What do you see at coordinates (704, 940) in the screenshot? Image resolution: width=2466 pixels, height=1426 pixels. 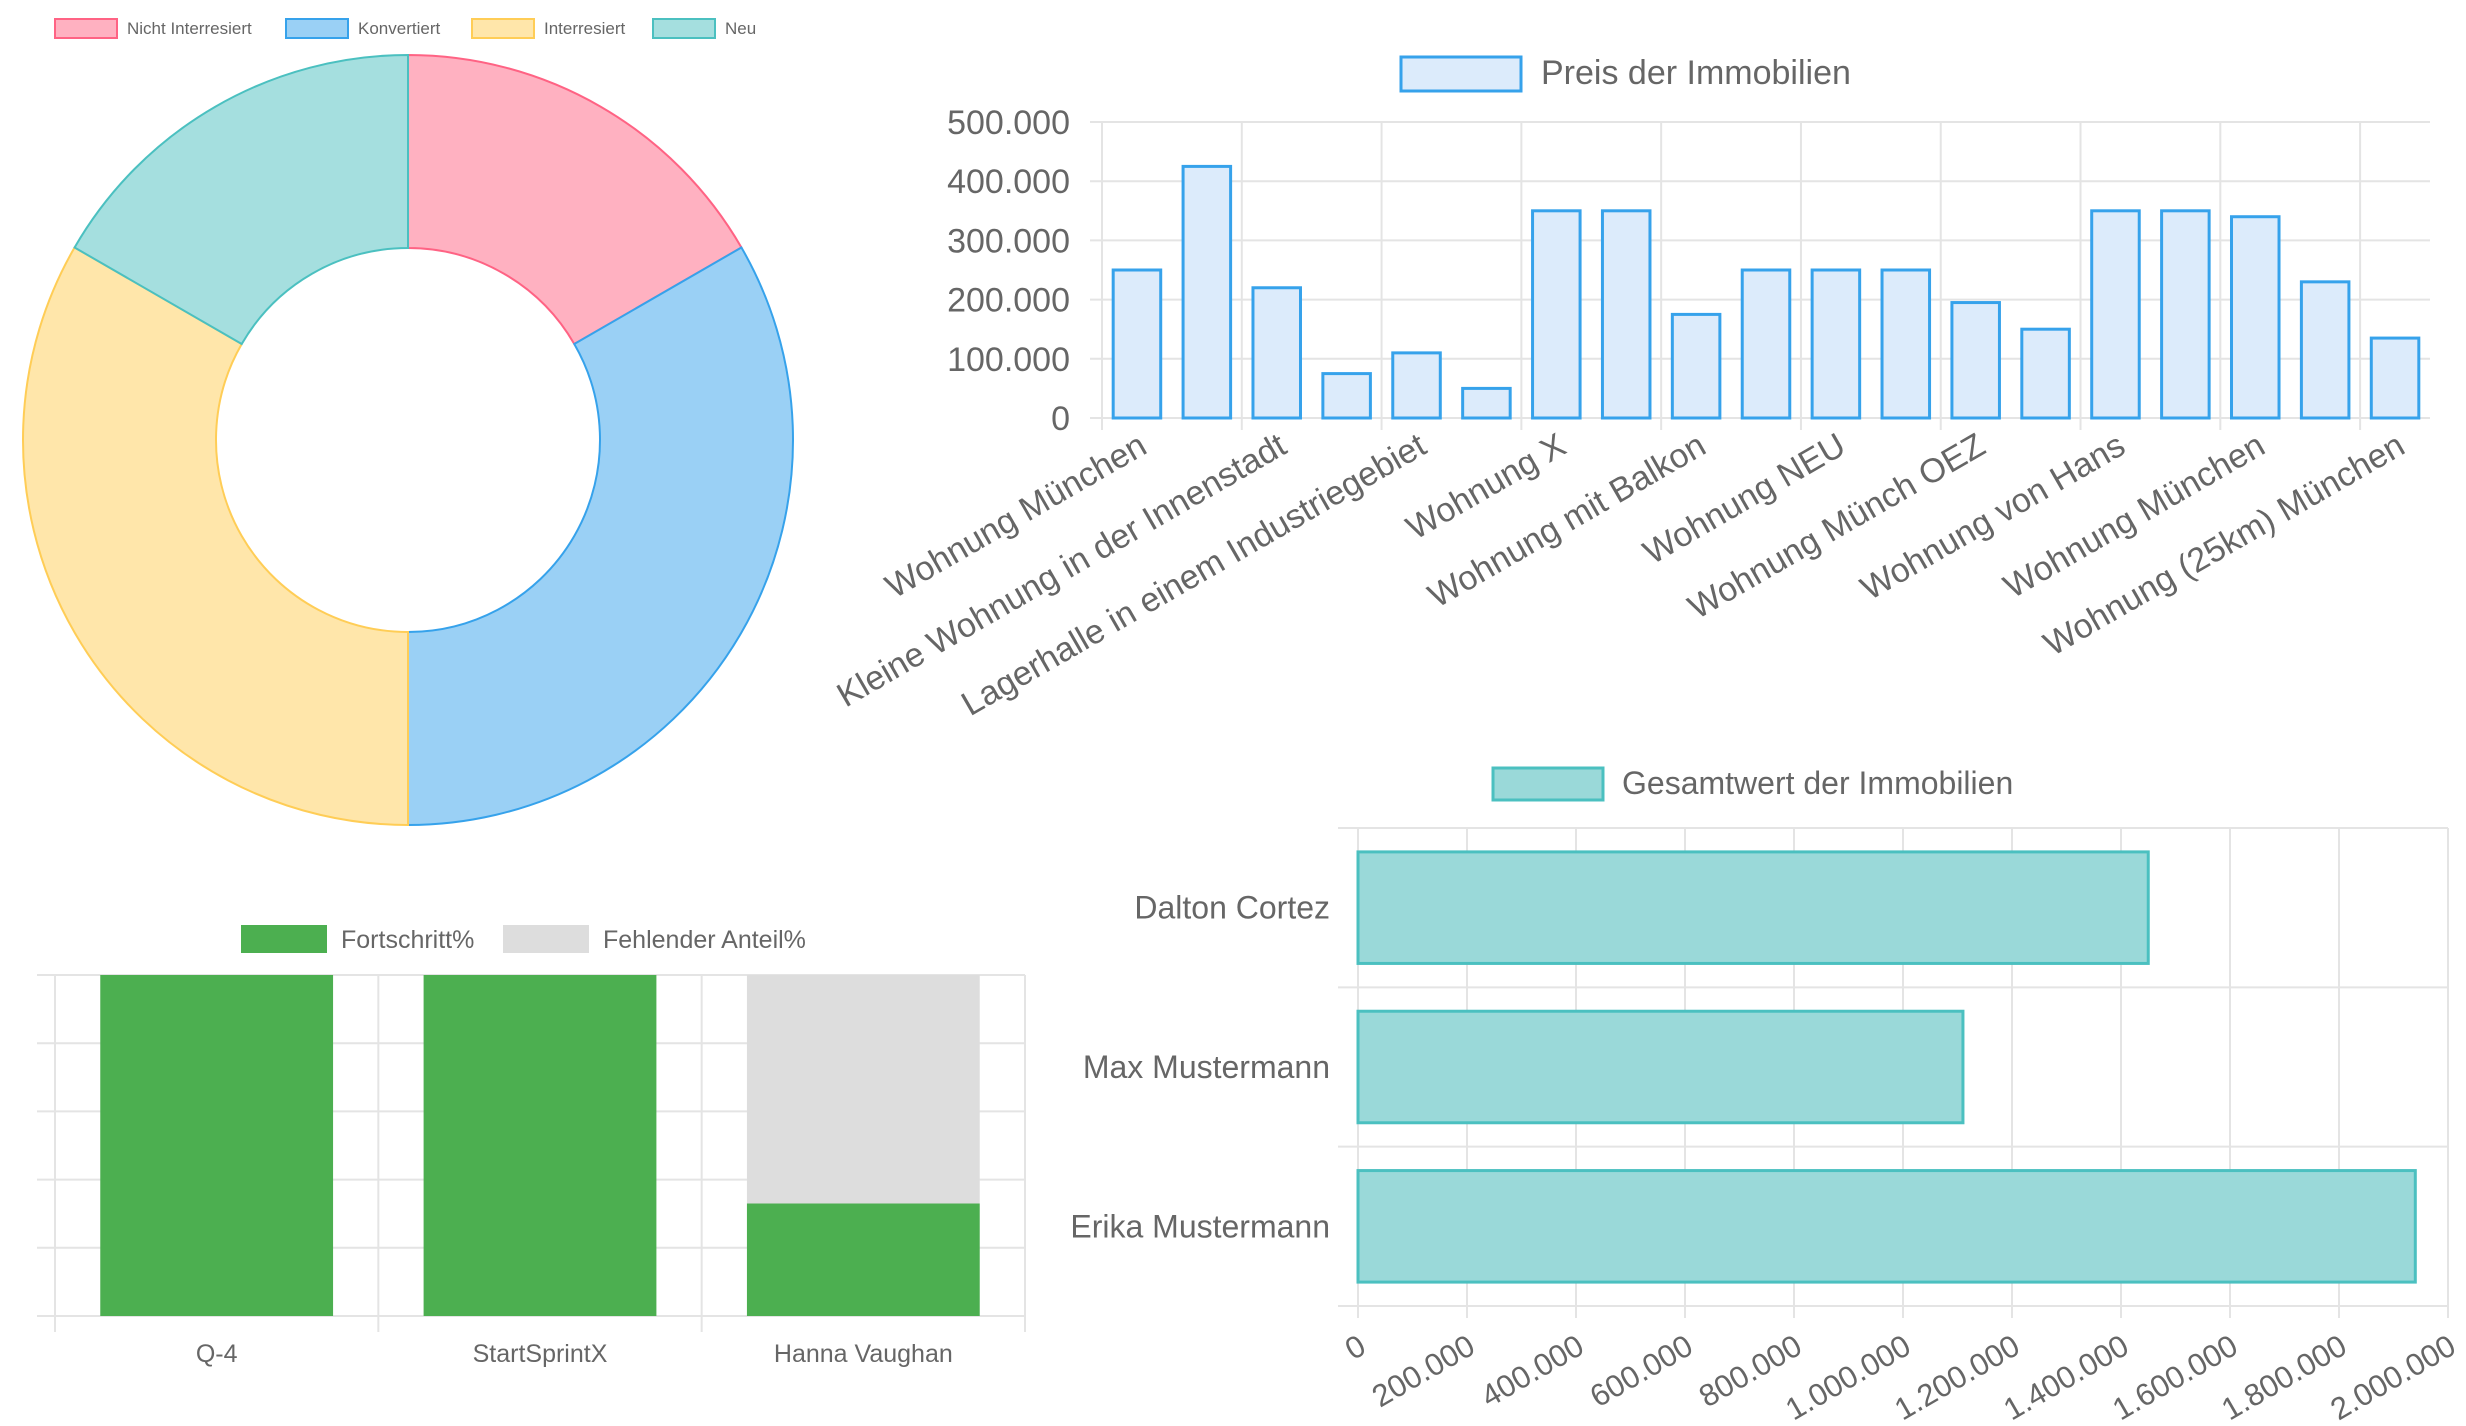 I see `legend-label: Fehlender Anteil%` at bounding box center [704, 940].